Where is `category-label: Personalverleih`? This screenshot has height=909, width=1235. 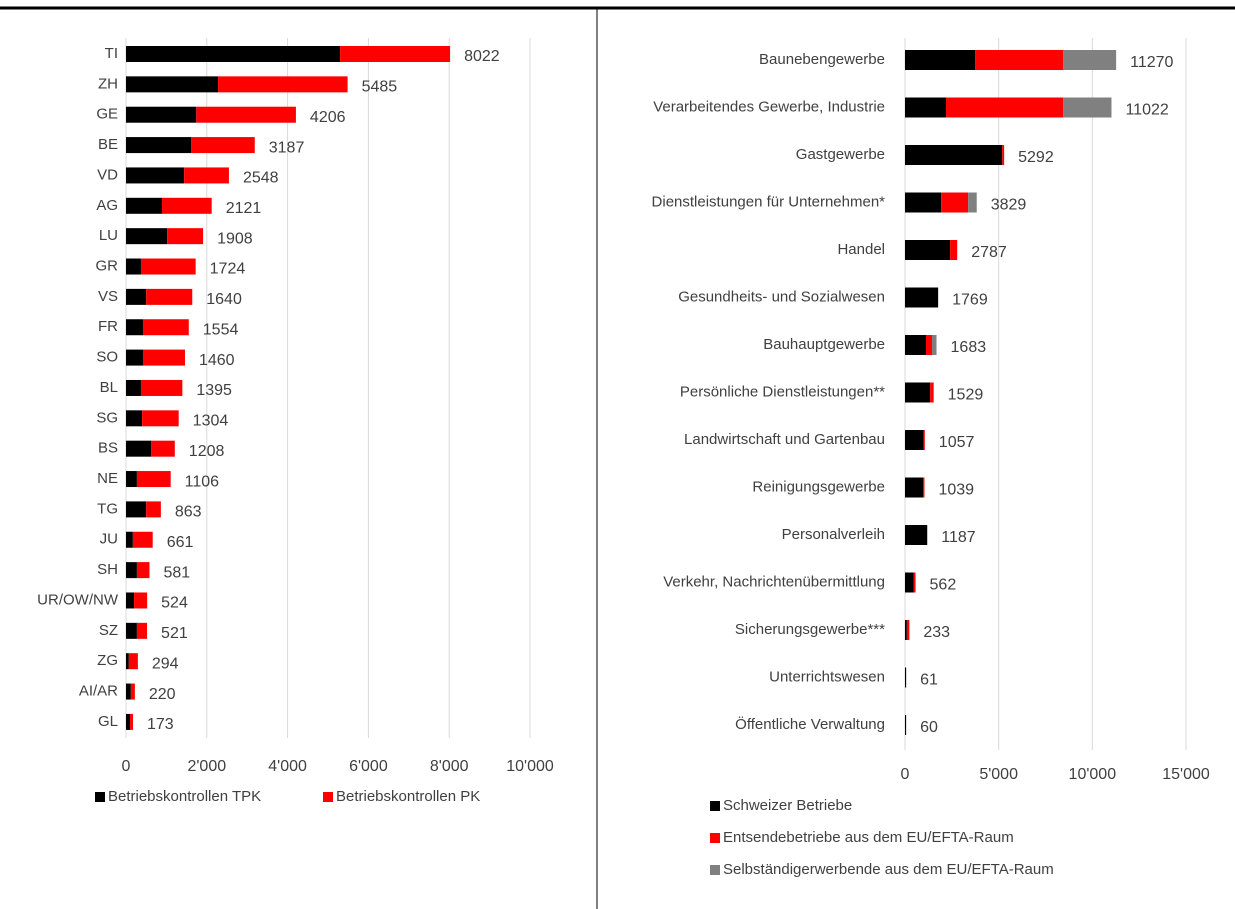 category-label: Personalverleih is located at coordinates (833, 534).